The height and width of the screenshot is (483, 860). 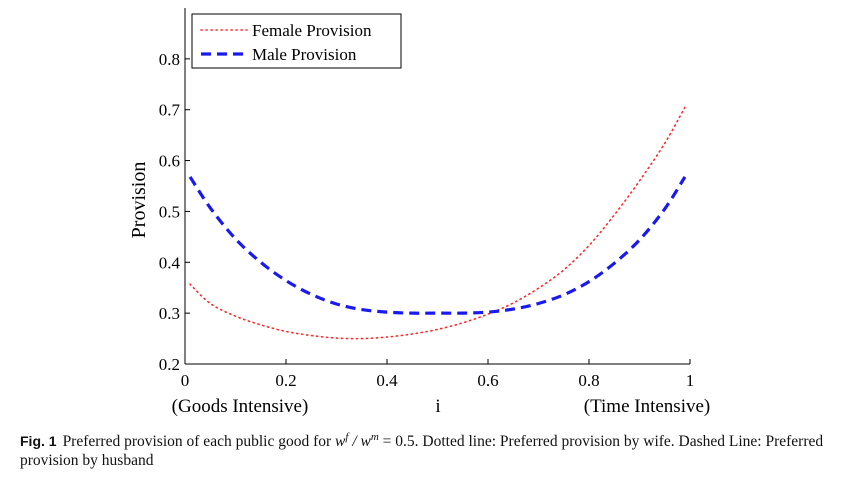 What do you see at coordinates (375, 441) in the screenshot?
I see `caption-math: wf / wm = 0.5` at bounding box center [375, 441].